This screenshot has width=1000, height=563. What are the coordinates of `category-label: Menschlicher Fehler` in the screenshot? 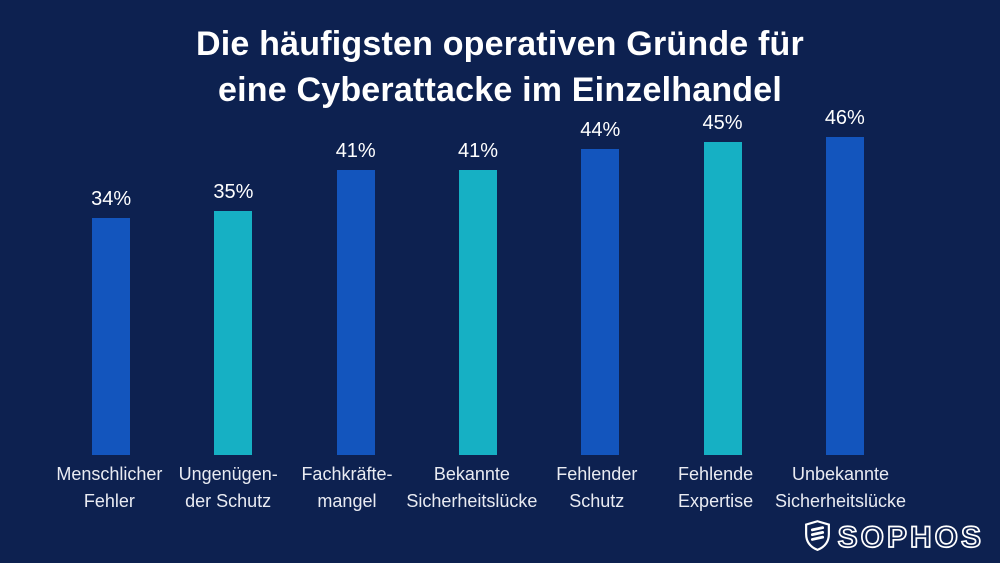 It's located at (109, 487).